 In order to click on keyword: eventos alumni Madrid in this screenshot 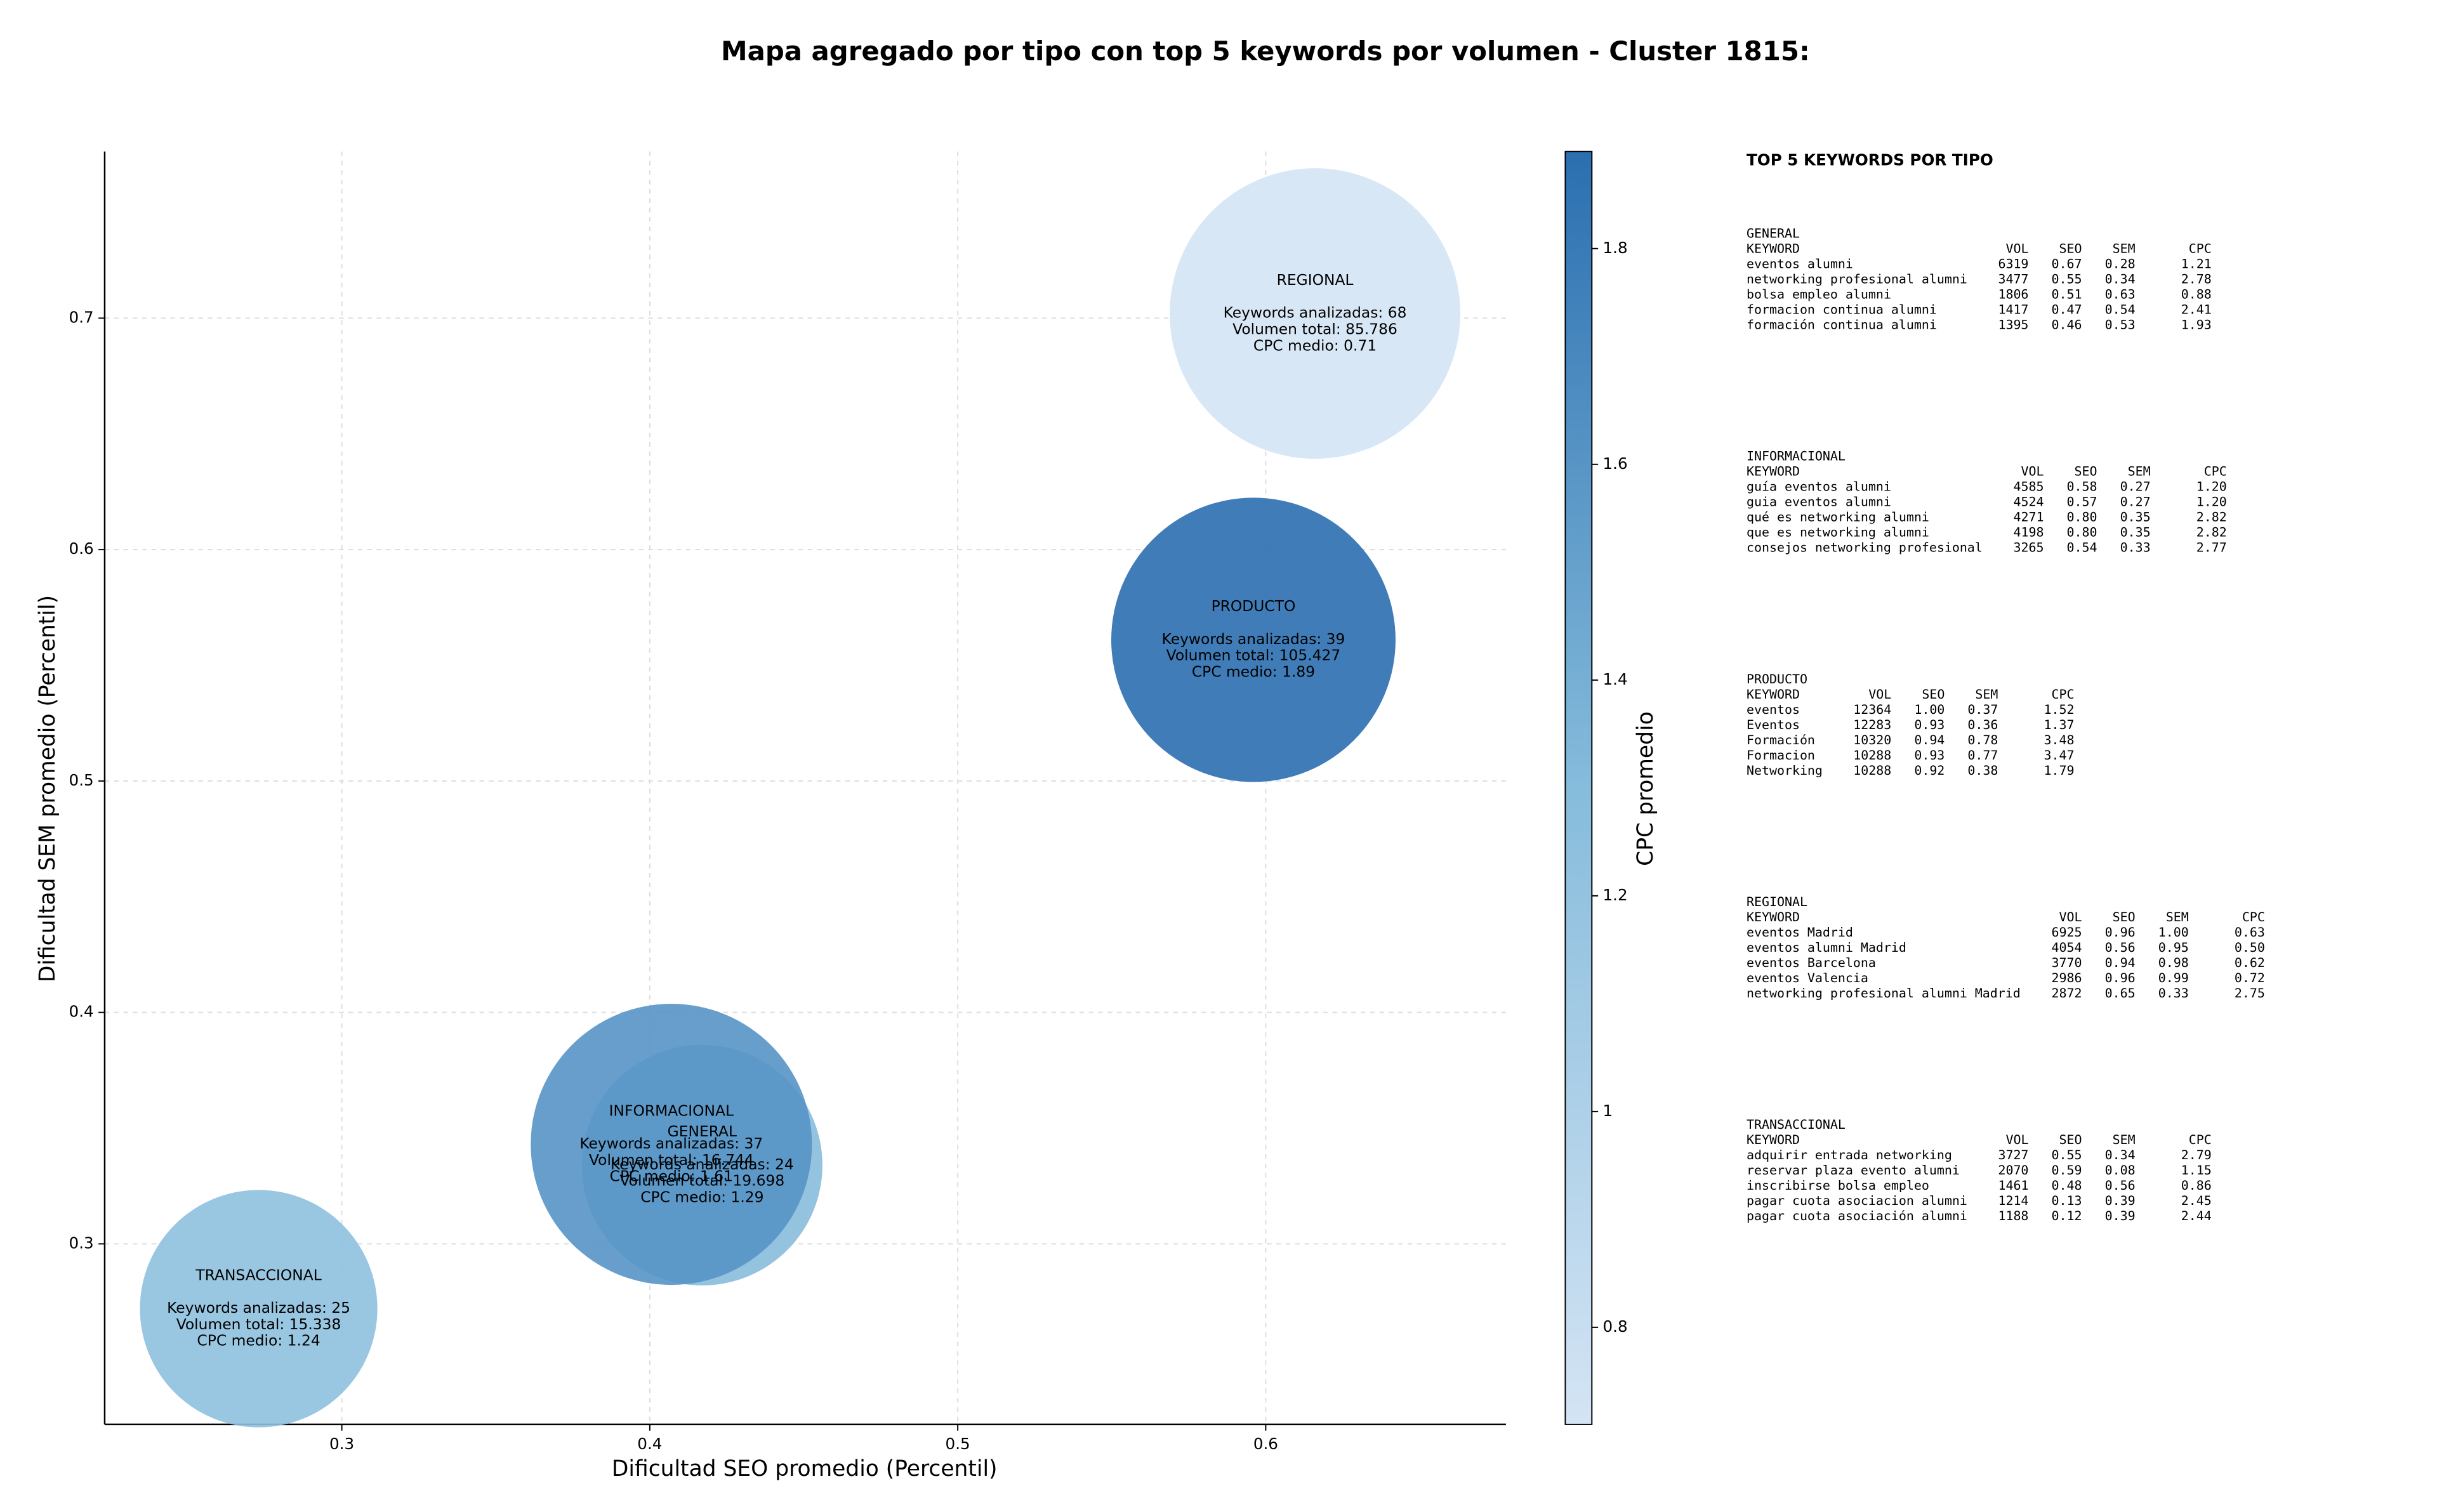, I will do `click(1826, 948)`.